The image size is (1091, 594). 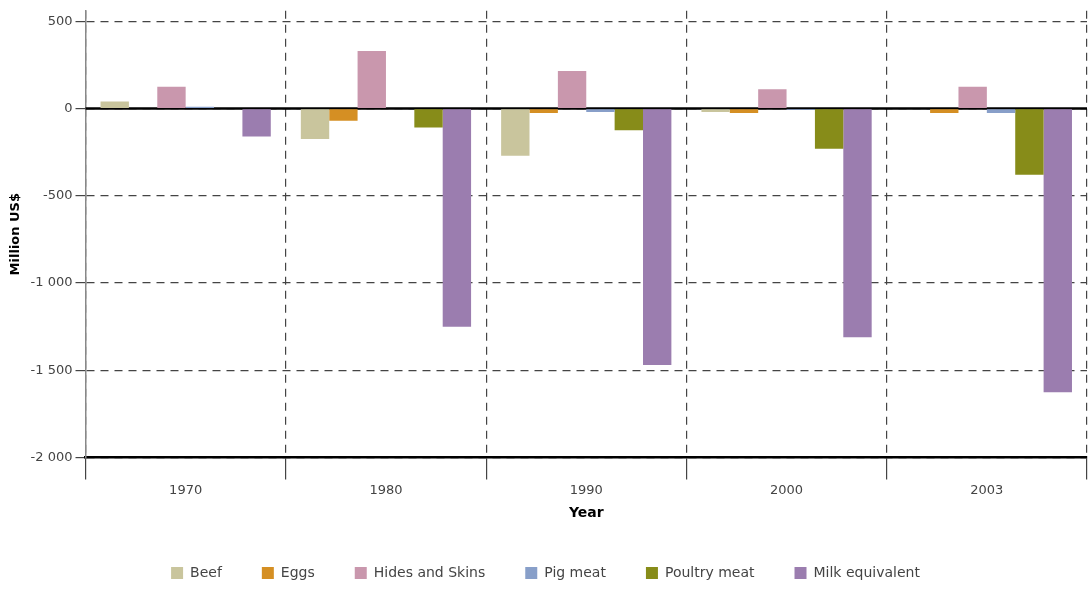 I want to click on x-axis-title: Year, so click(x=585, y=512).